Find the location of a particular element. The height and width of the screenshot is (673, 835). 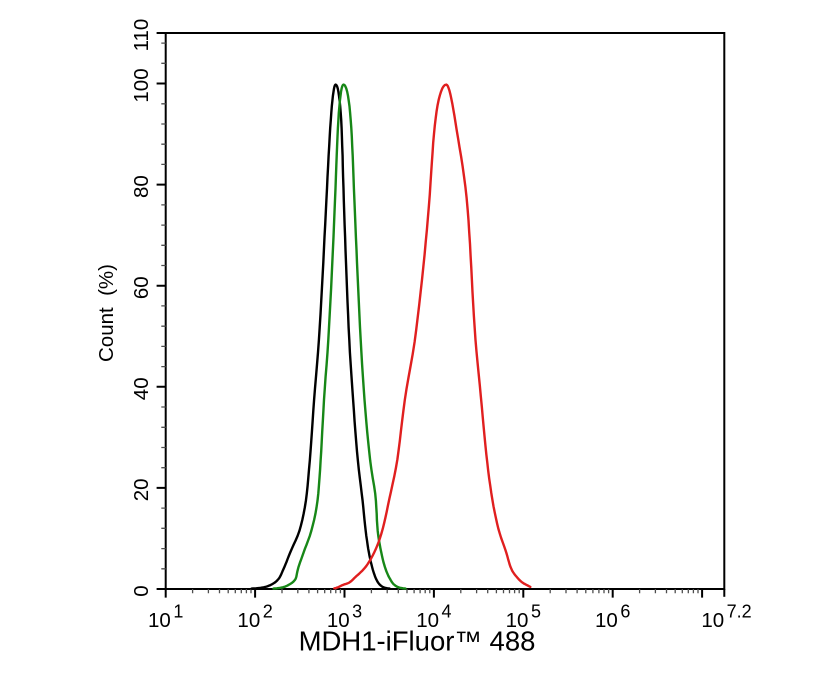

svg-text: 60 is located at coordinates (141, 287).